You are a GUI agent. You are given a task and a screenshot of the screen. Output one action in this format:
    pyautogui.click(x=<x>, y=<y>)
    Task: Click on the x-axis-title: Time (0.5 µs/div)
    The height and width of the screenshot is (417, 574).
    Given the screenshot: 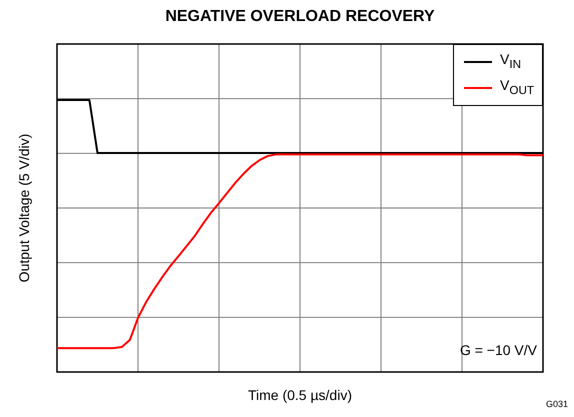 What is the action you would take?
    pyautogui.click(x=299, y=395)
    